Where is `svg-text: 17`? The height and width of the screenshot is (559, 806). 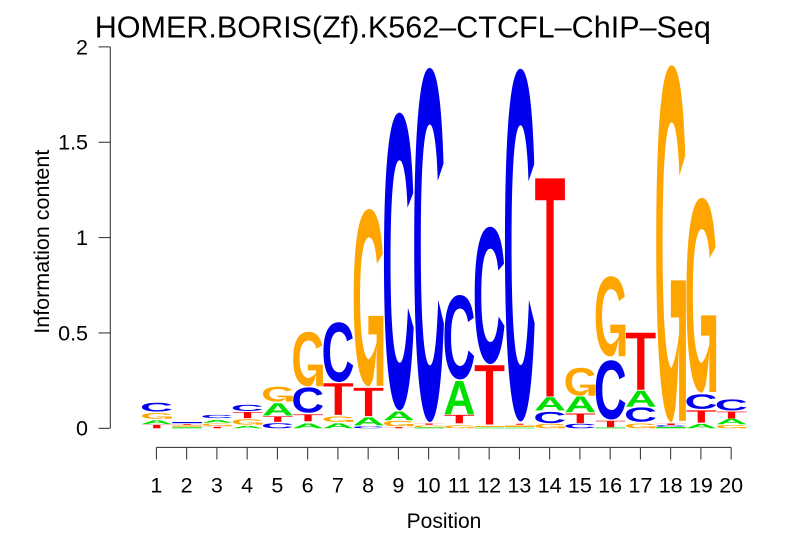
svg-text: 17 is located at coordinates (640, 486).